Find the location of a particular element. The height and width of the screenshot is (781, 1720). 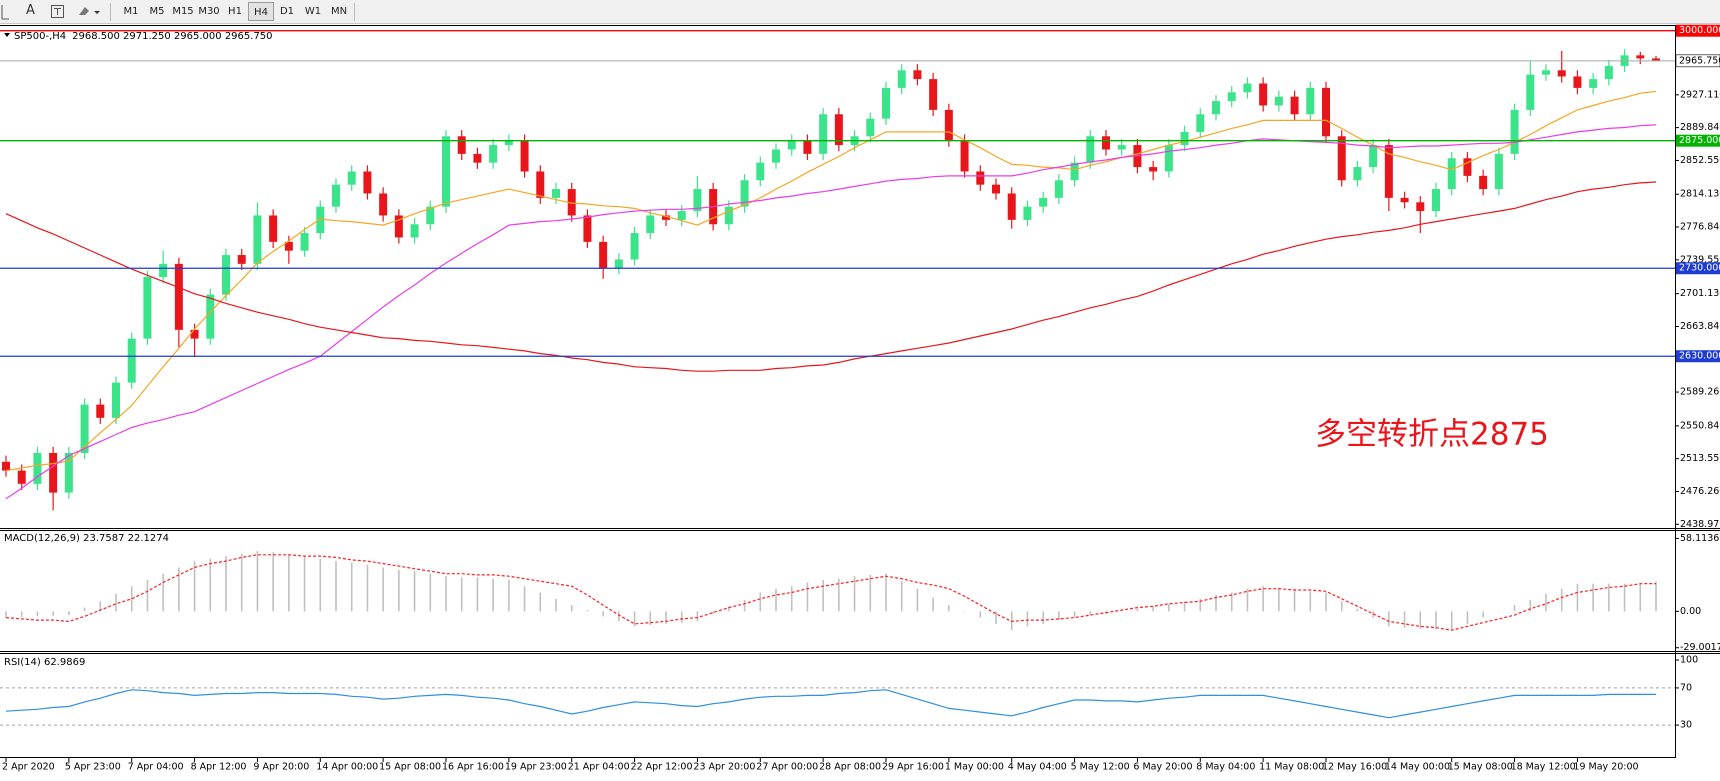

rsi-line is located at coordinates (830, 704).